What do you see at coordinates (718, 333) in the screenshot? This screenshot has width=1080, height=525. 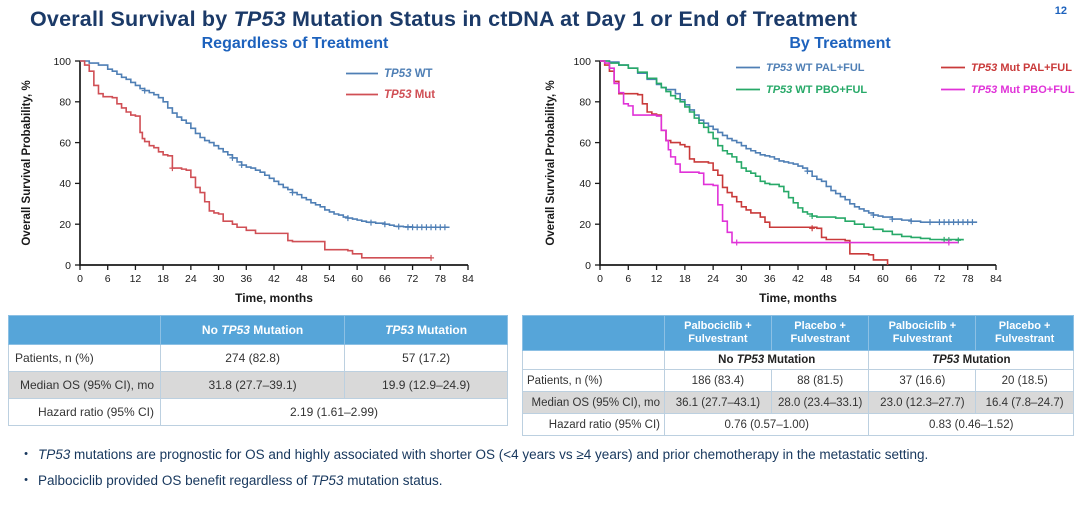 I see `col-header-palbociclib-fulvestrant-1: Palbociclib + Fulvestrant` at bounding box center [718, 333].